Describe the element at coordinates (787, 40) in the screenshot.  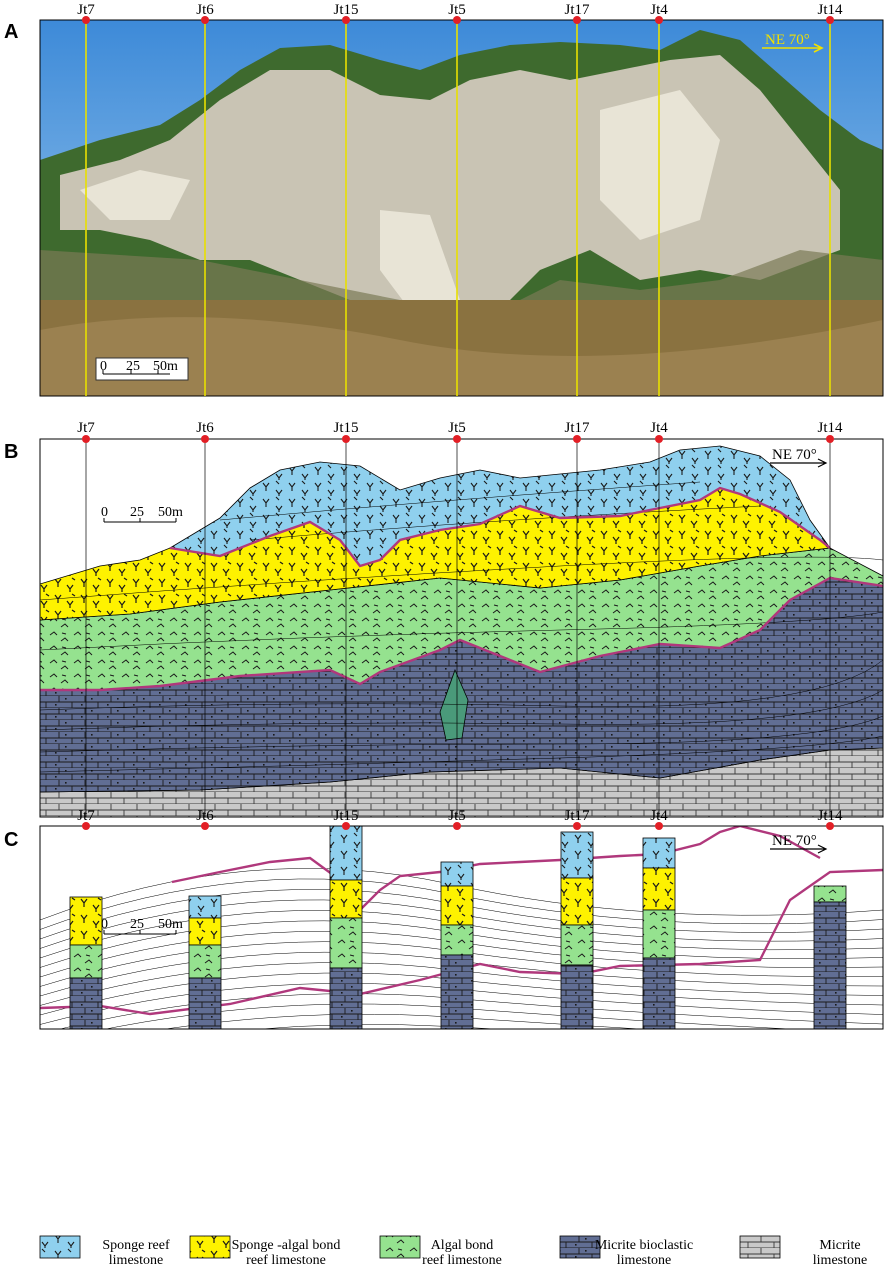
I see `direction-a-label: NE 70°` at that location.